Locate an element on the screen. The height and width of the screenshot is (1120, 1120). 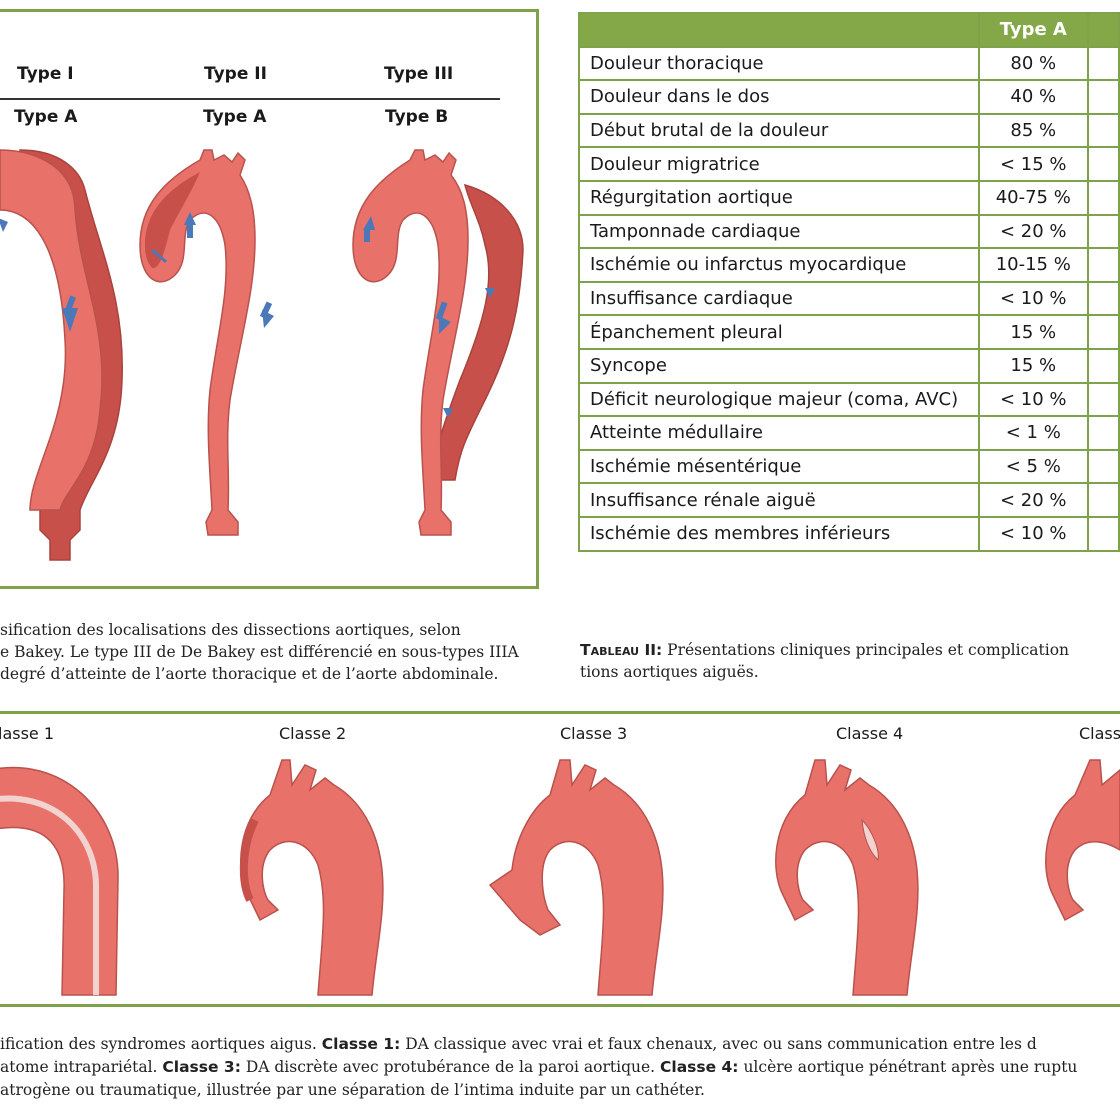
class-2-label: Classe 2 is located at coordinates (313, 733).